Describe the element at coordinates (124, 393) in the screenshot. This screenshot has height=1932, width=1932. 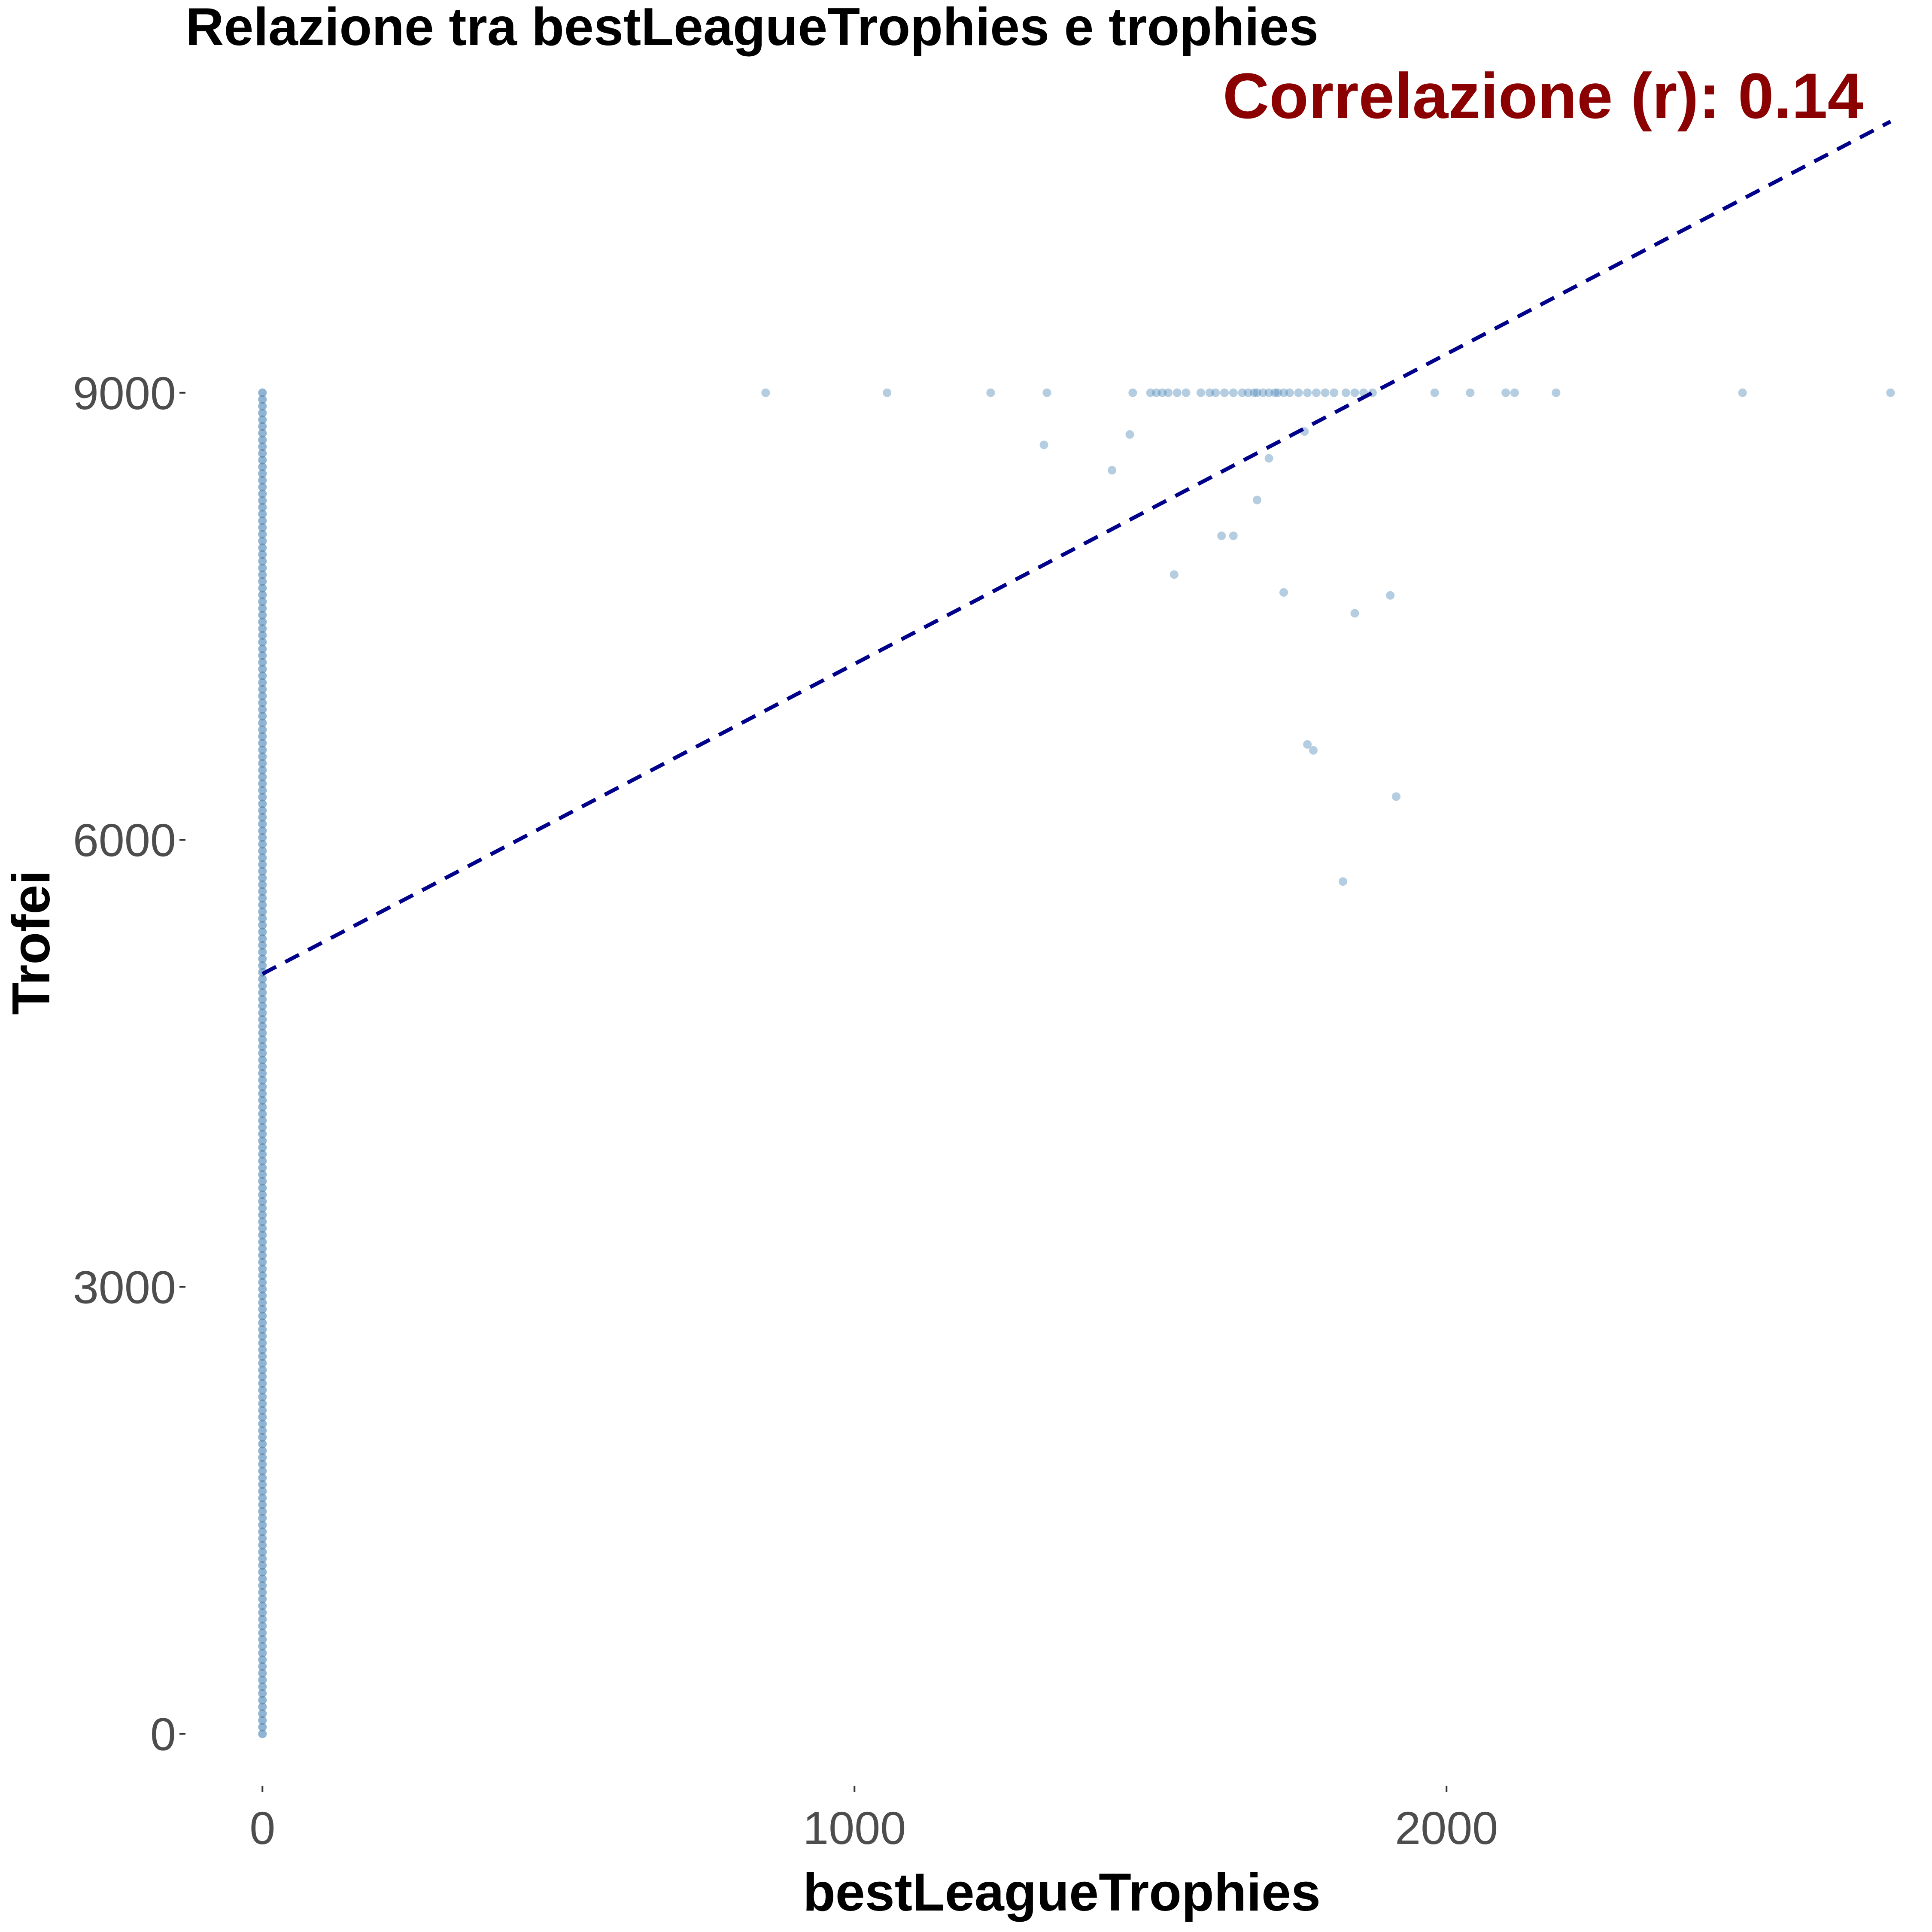
I see `y-tick-label: 9000` at that location.